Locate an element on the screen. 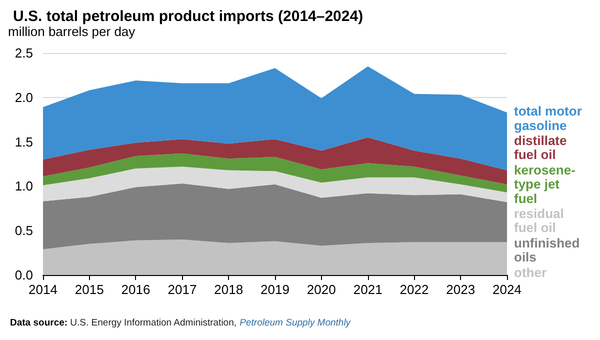 The width and height of the screenshot is (600, 340). x-tick-label: 2024 is located at coordinates (507, 289).